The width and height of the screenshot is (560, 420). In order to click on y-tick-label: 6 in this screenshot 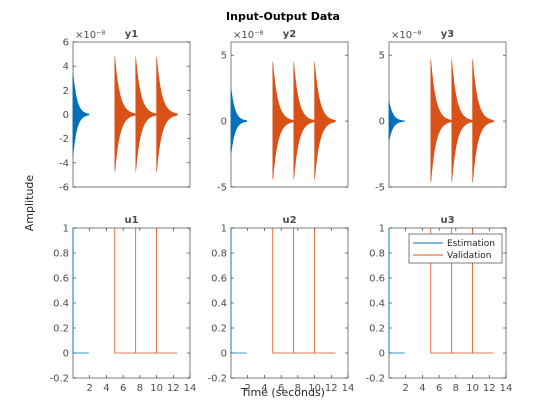, I will do `click(66, 43)`.